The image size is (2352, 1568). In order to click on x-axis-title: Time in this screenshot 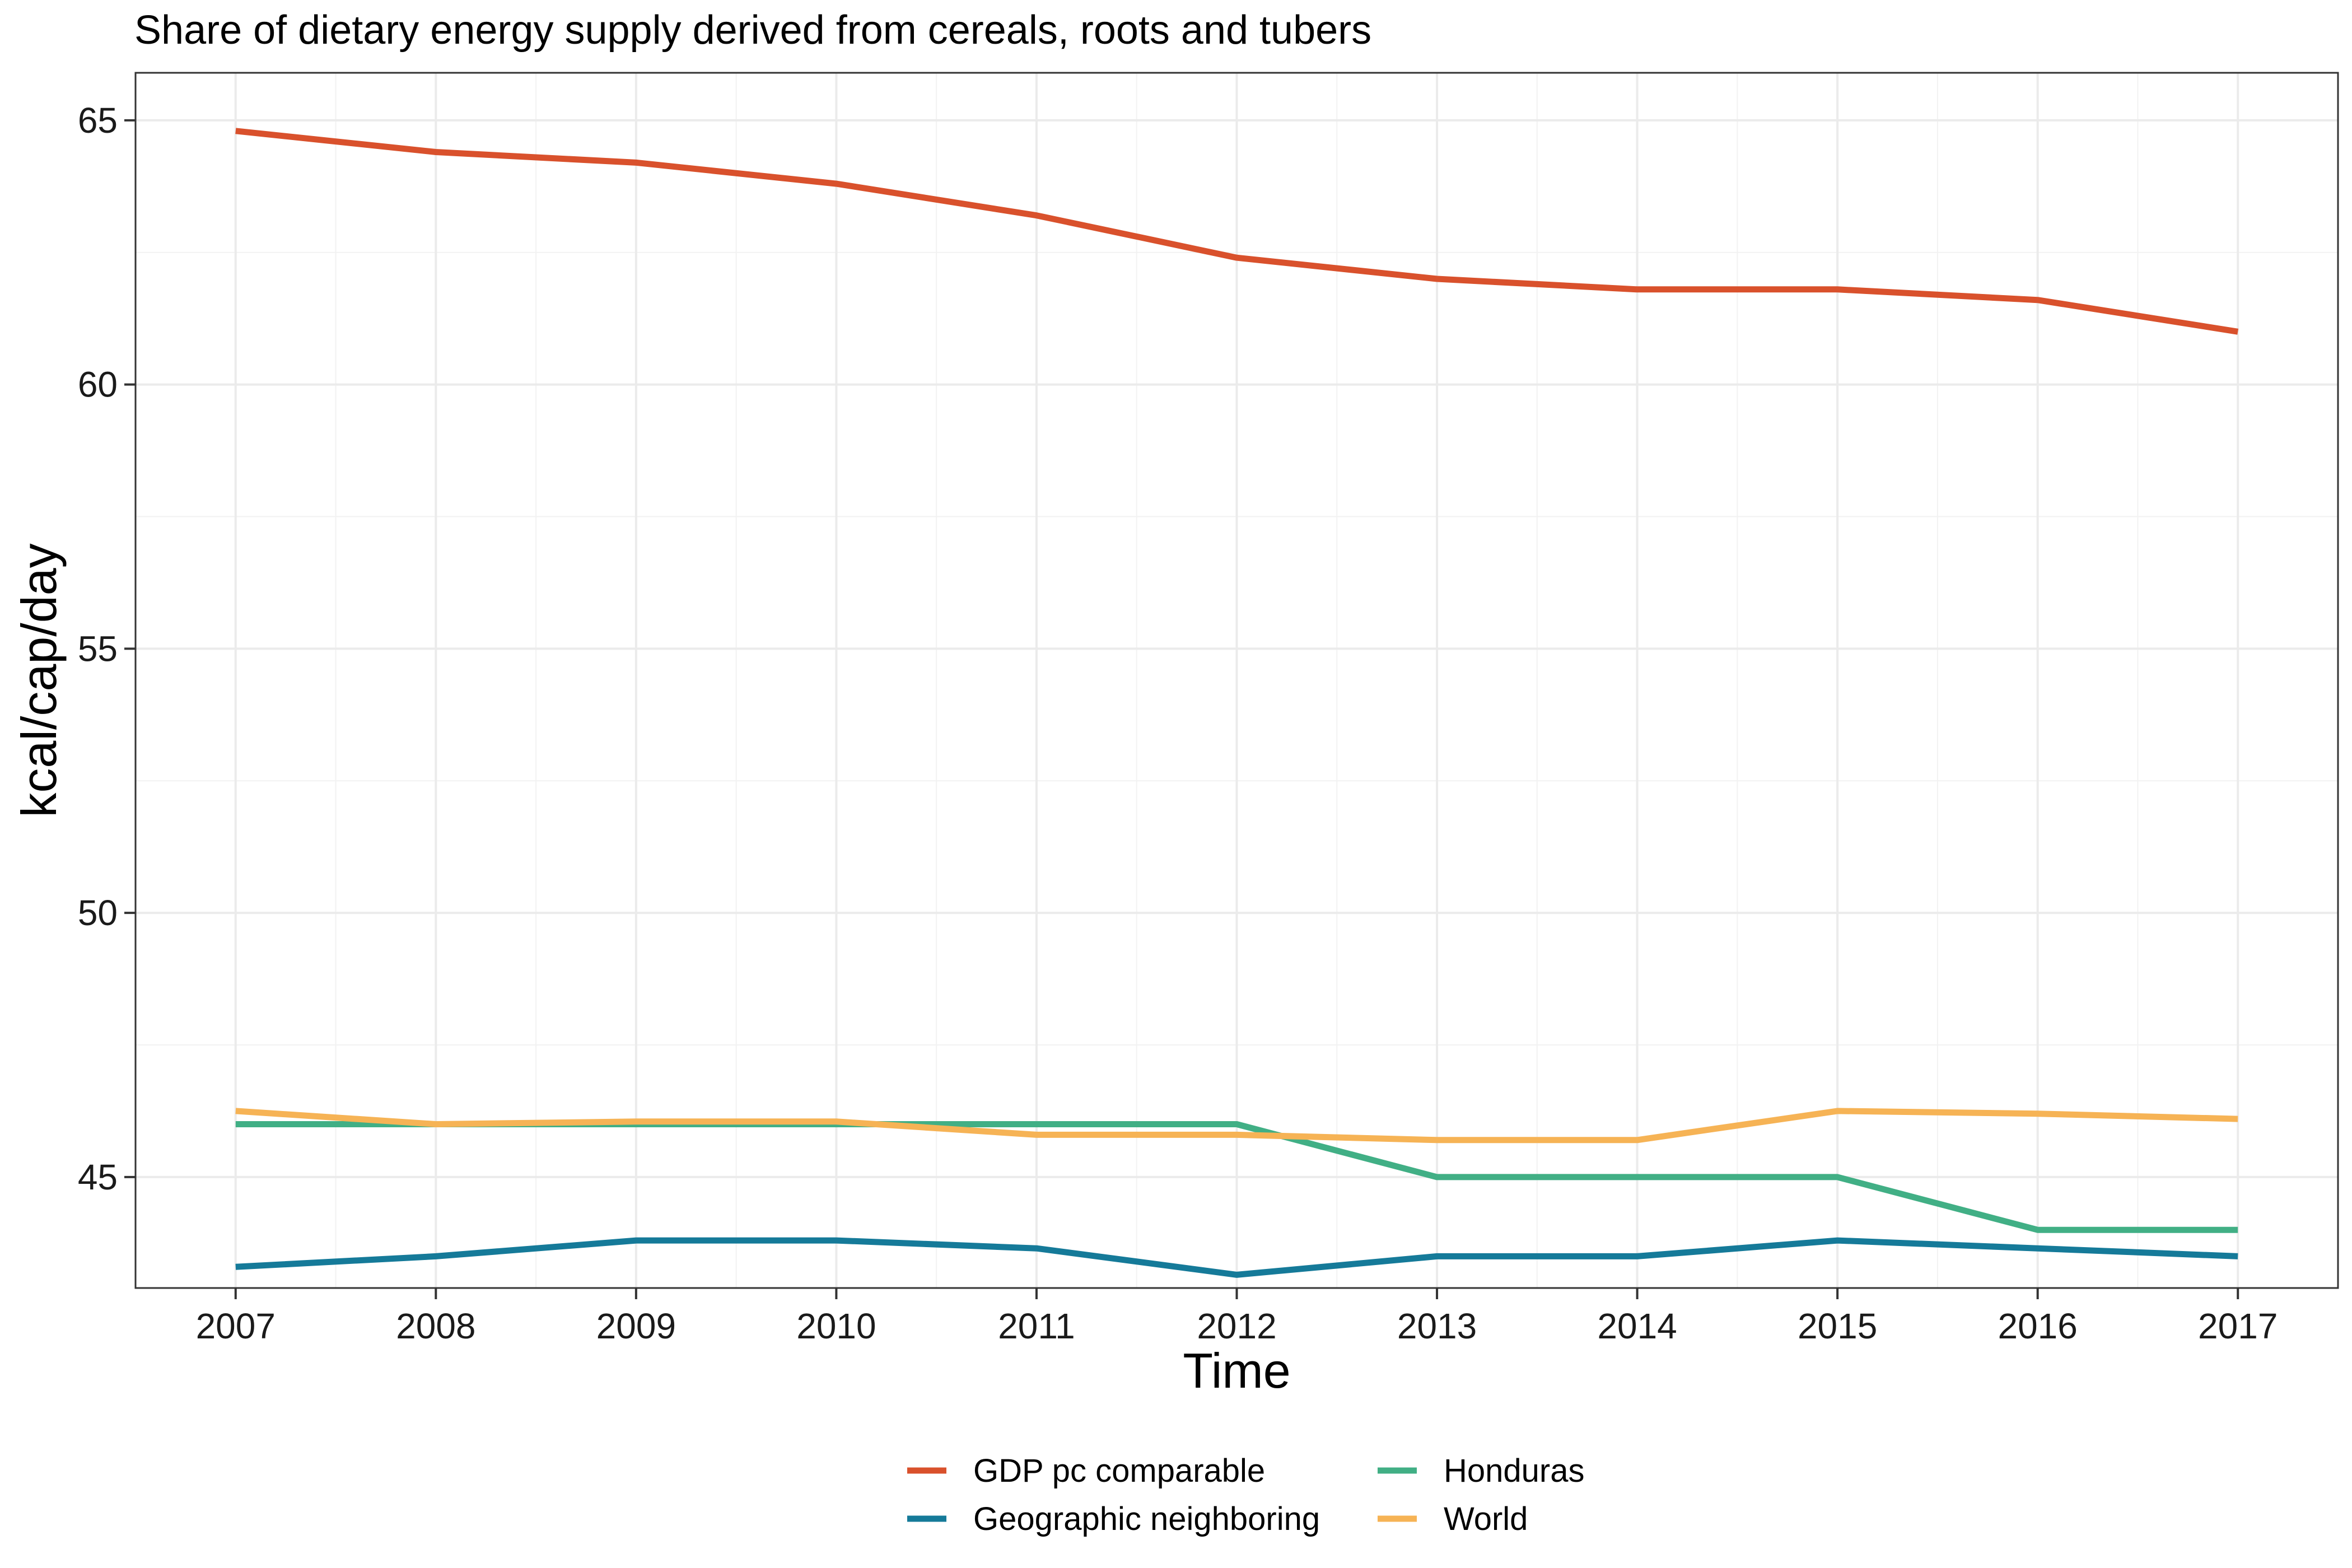, I will do `click(1236, 1371)`.